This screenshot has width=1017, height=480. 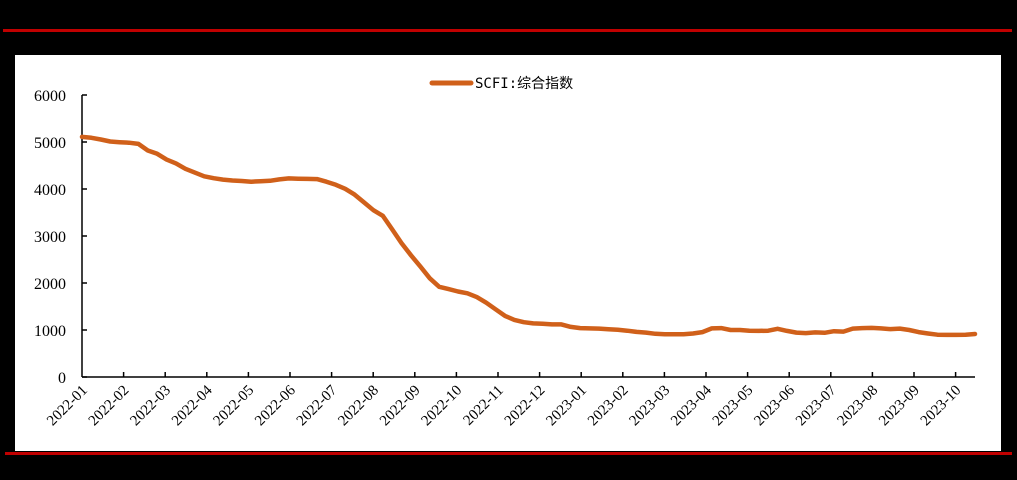 What do you see at coordinates (524, 84) in the screenshot?
I see `legend-label: SCFI:综合指数` at bounding box center [524, 84].